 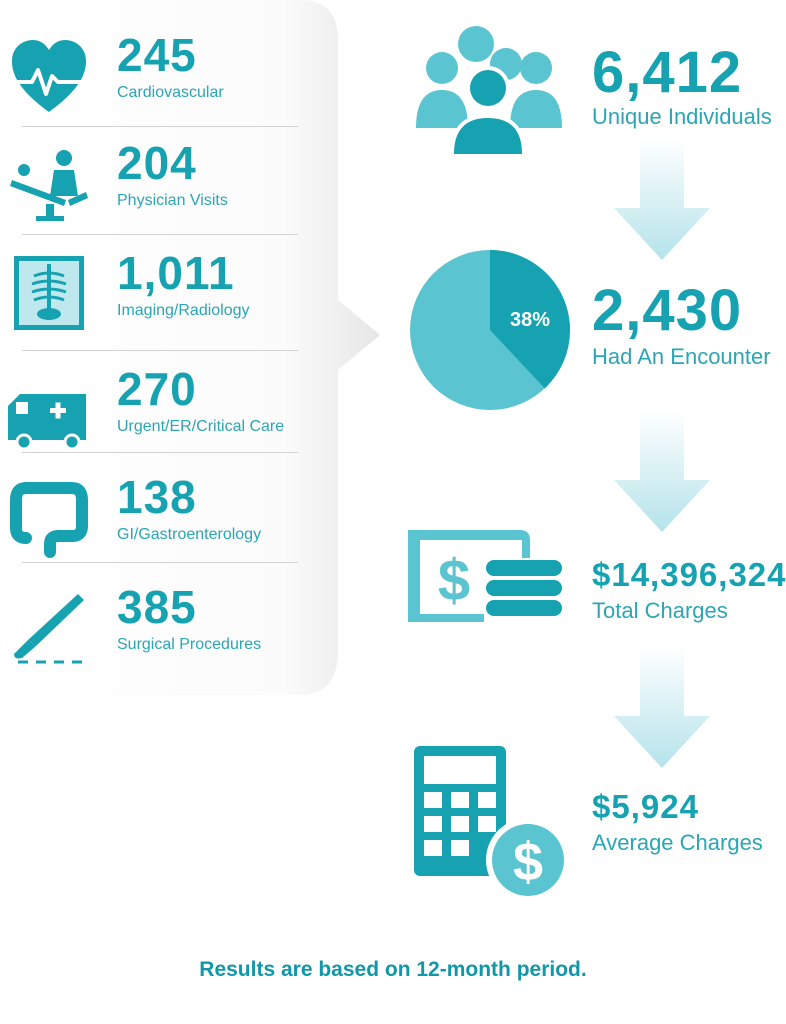 What do you see at coordinates (689, 574) in the screenshot?
I see `total-charges-value: $14,396,324` at bounding box center [689, 574].